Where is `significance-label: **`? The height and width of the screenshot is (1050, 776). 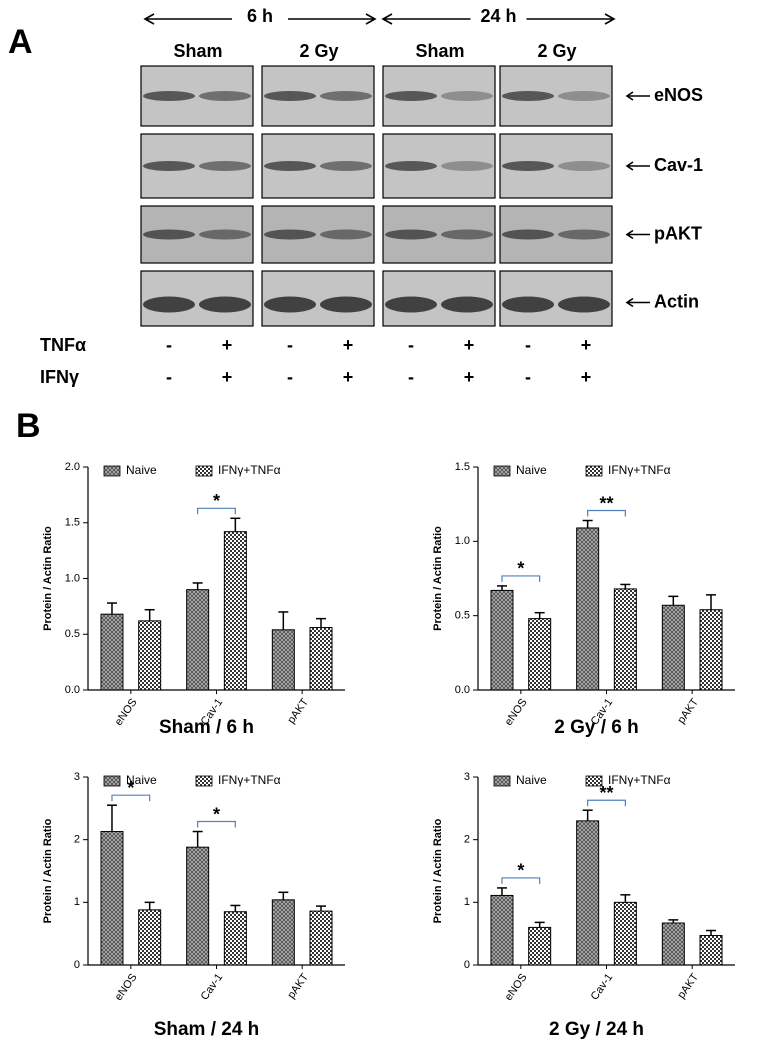 significance-label: ** is located at coordinates (606, 793).